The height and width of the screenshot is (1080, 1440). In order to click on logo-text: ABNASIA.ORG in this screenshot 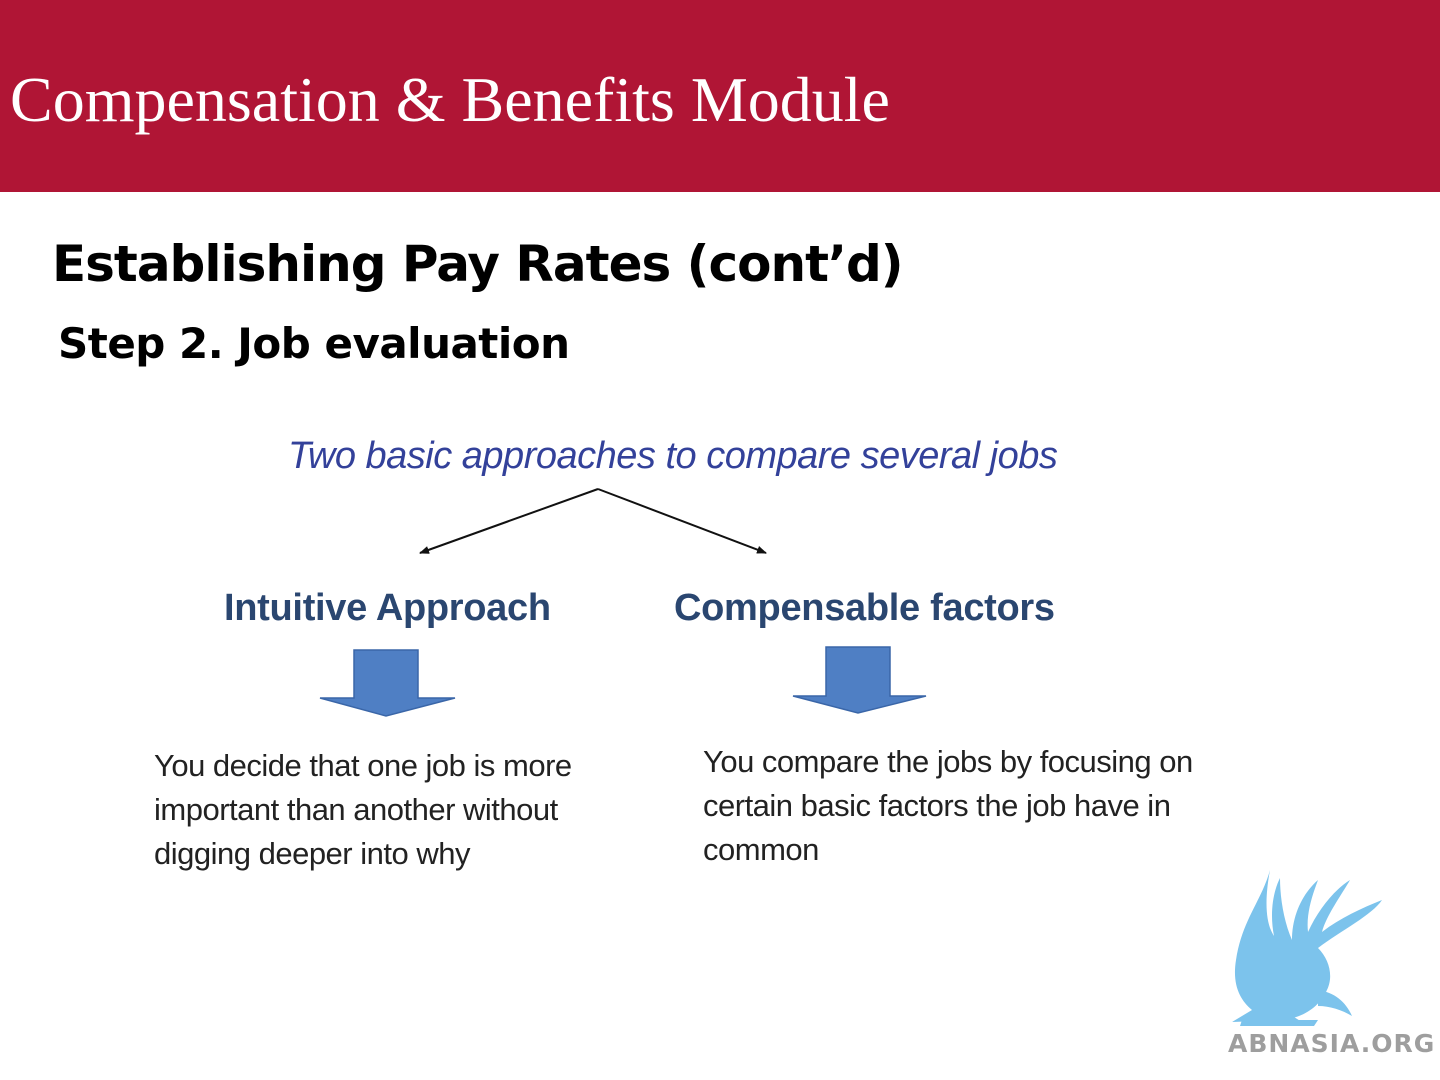, I will do `click(1332, 1043)`.